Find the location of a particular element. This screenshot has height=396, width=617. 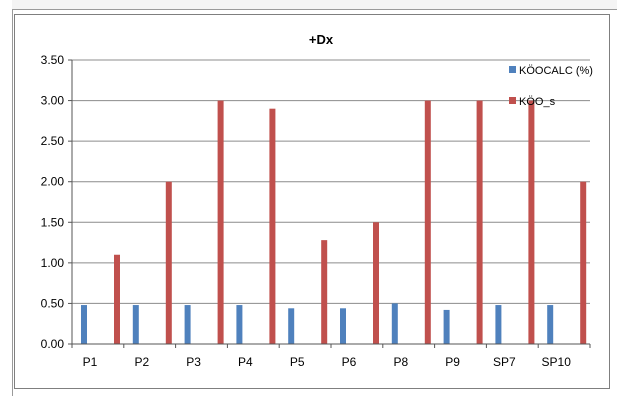

x-tick-label: P1 is located at coordinates (90, 362).